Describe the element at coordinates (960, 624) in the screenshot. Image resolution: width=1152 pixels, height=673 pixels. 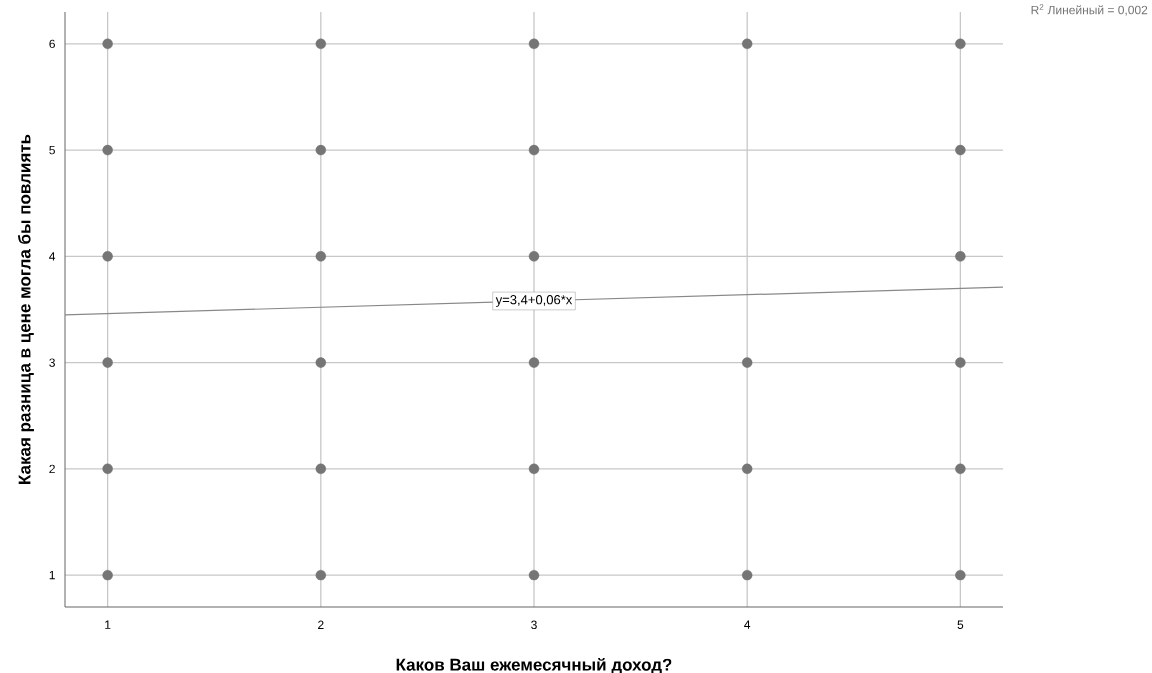
I see `x-tick-label: 5` at that location.